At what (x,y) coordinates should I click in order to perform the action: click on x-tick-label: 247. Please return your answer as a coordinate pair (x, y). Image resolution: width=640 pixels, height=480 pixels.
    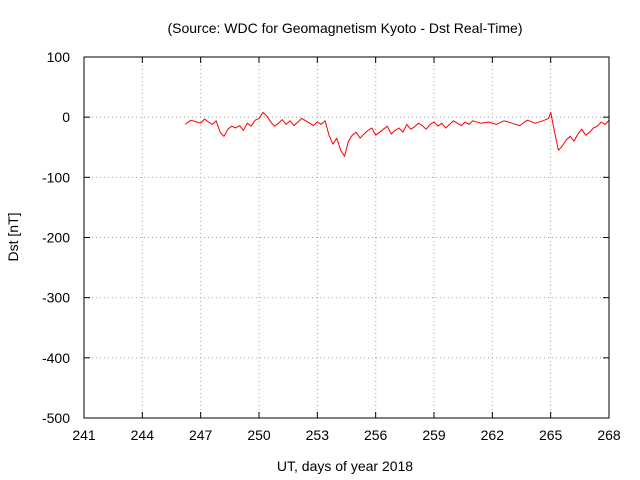
    Looking at the image, I should click on (201, 435).